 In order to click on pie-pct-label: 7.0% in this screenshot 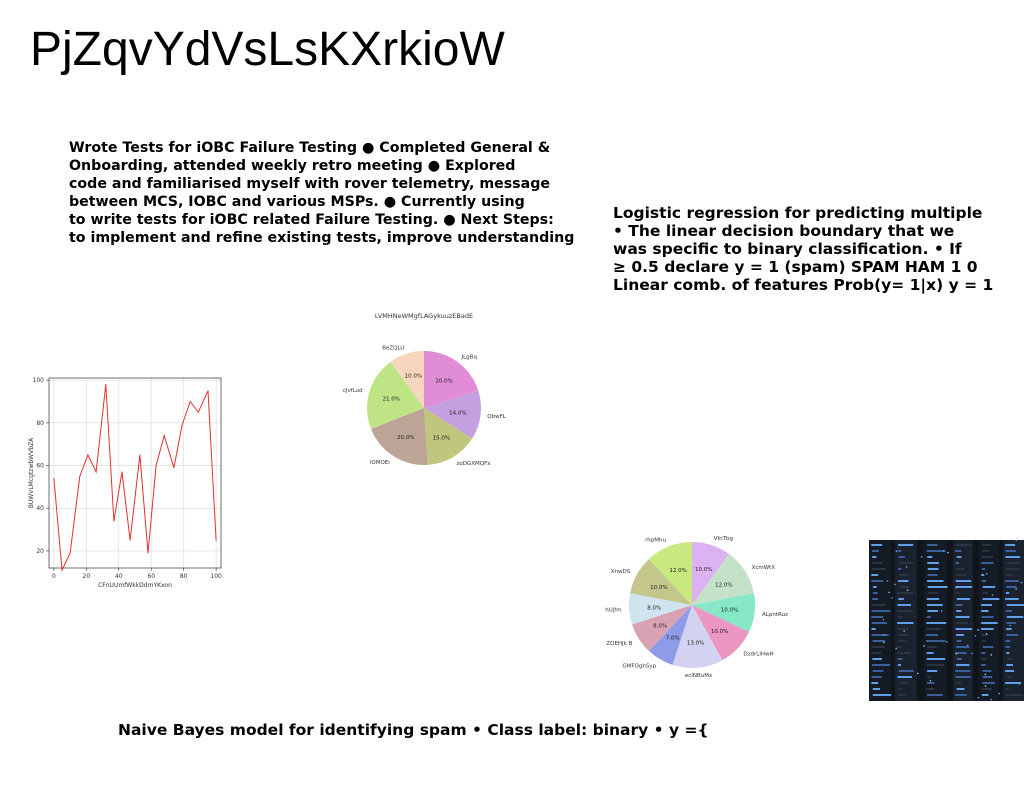, I will do `click(673, 639)`.